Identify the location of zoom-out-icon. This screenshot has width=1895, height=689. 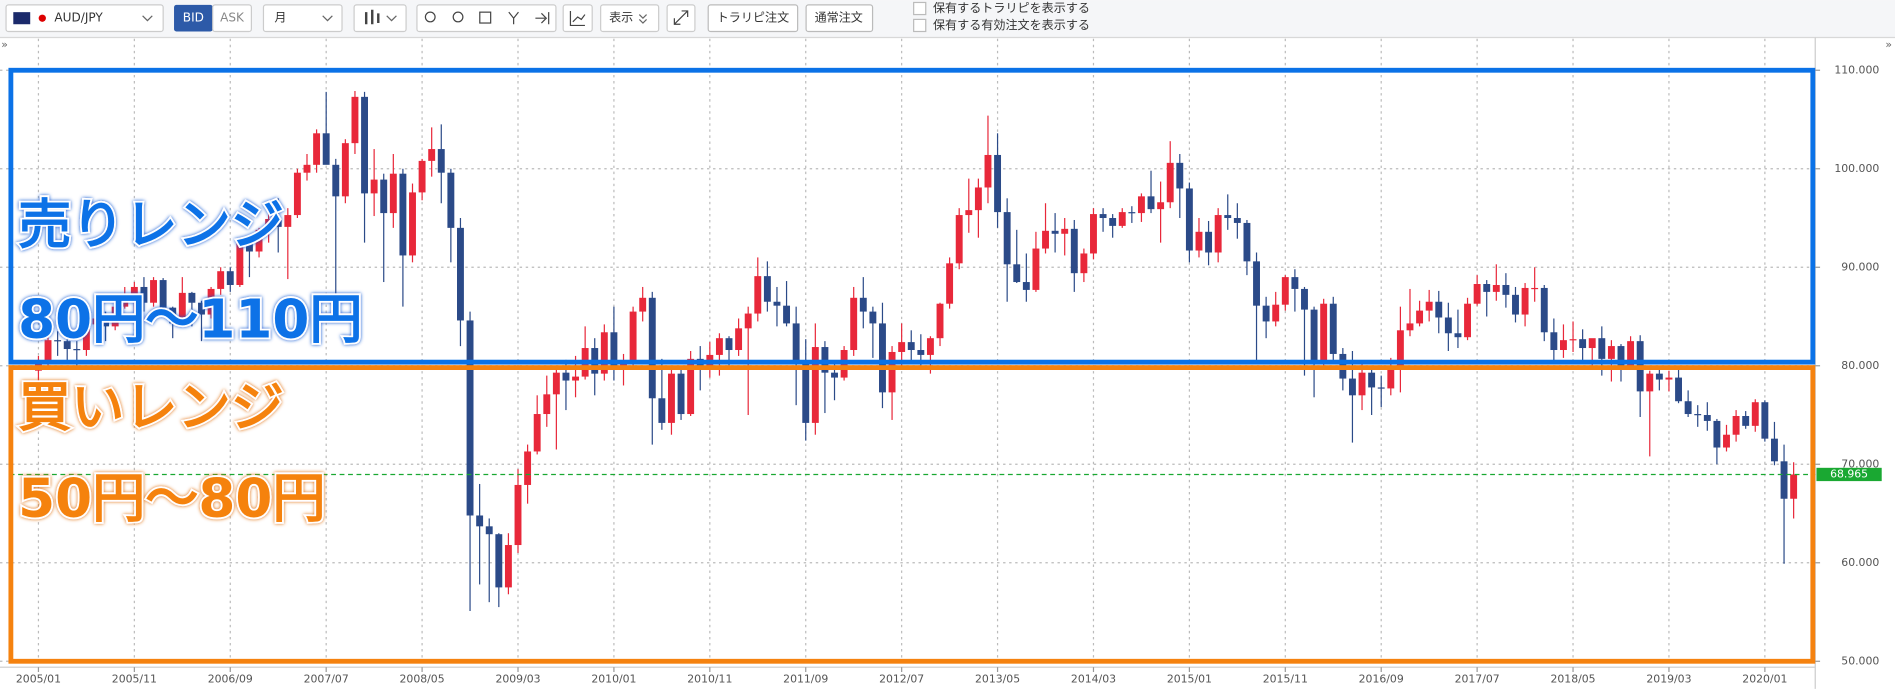
(458, 17).